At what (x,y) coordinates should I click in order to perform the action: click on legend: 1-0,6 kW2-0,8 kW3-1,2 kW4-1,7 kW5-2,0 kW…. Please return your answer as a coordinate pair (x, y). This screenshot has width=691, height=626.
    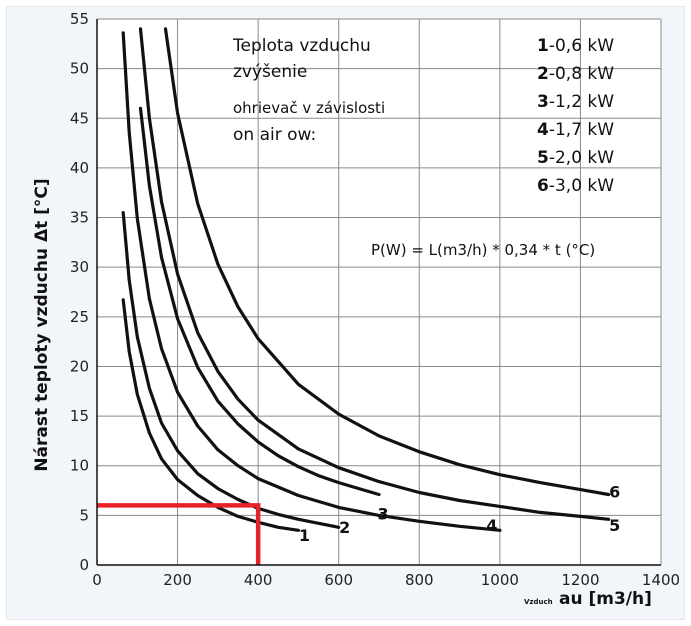
    Looking at the image, I should click on (575, 116).